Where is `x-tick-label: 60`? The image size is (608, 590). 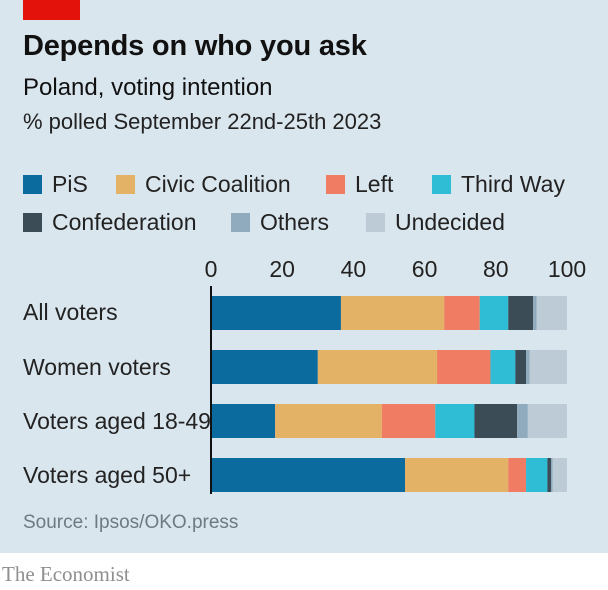
x-tick-label: 60 is located at coordinates (425, 269).